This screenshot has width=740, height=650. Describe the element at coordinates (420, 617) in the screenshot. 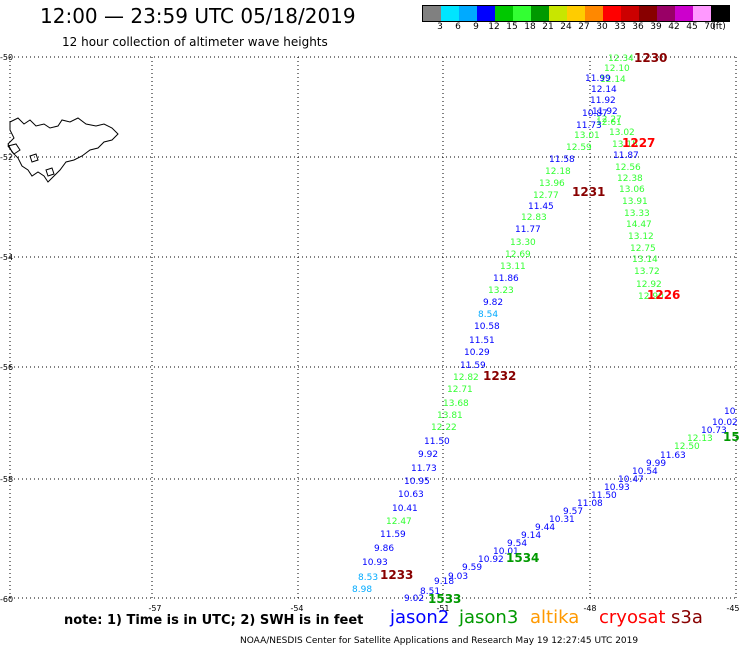

I see `satellite-legend-jason2: jason2` at that location.